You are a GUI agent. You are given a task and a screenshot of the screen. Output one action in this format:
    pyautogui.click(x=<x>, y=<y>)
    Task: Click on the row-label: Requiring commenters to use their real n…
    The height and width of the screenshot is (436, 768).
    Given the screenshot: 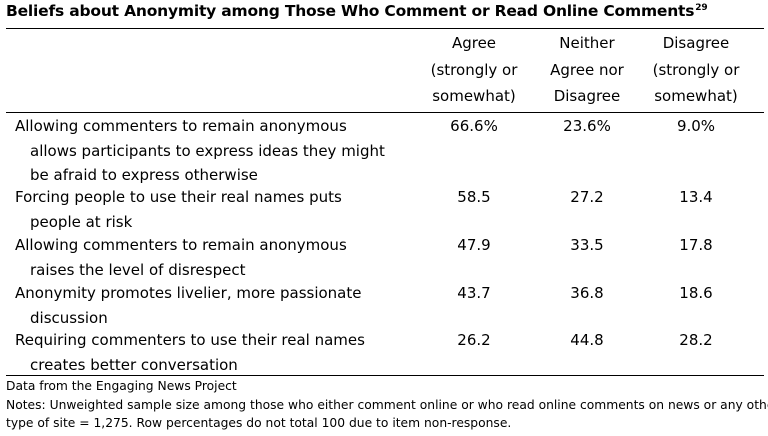 What is the action you would take?
    pyautogui.click(x=205, y=352)
    